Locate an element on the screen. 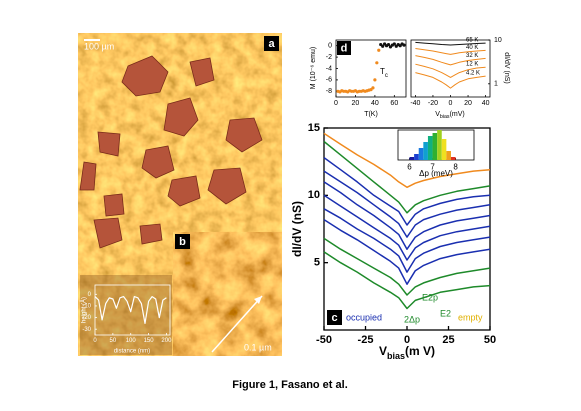  tc-annotation: Tc is located at coordinates (384, 72).